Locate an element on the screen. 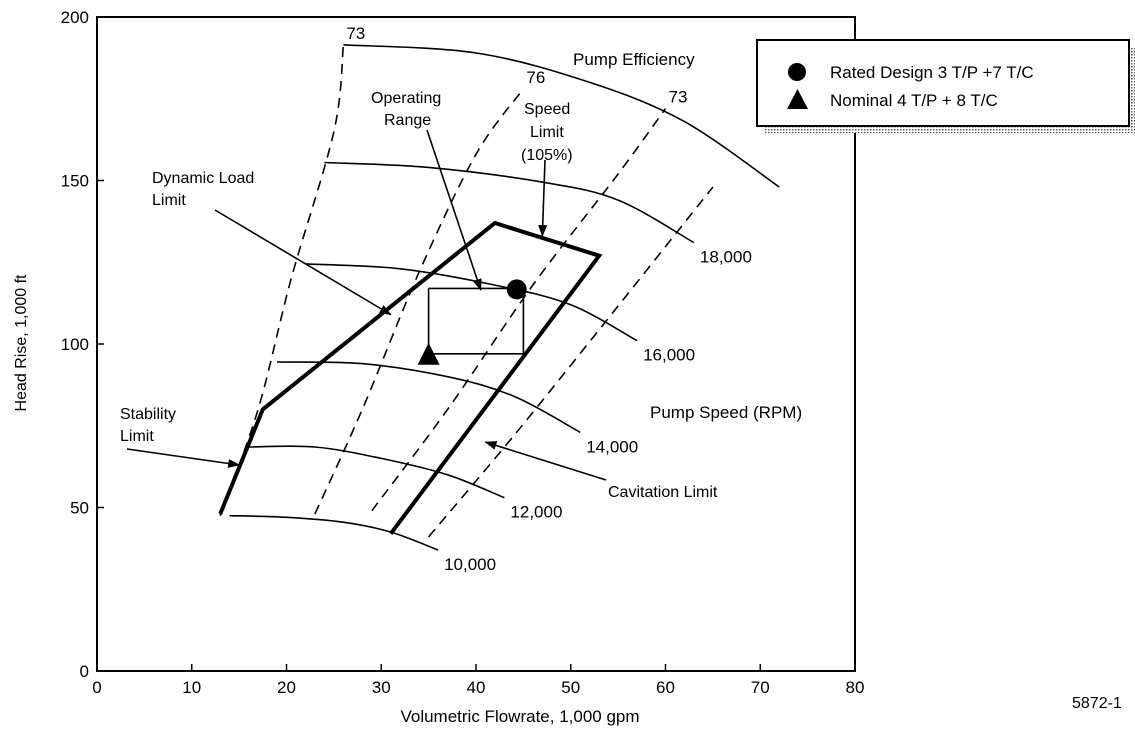 This screenshot has height=729, width=1135. annotation-cavitation-limit: Cavitation Limit is located at coordinates (663, 492).